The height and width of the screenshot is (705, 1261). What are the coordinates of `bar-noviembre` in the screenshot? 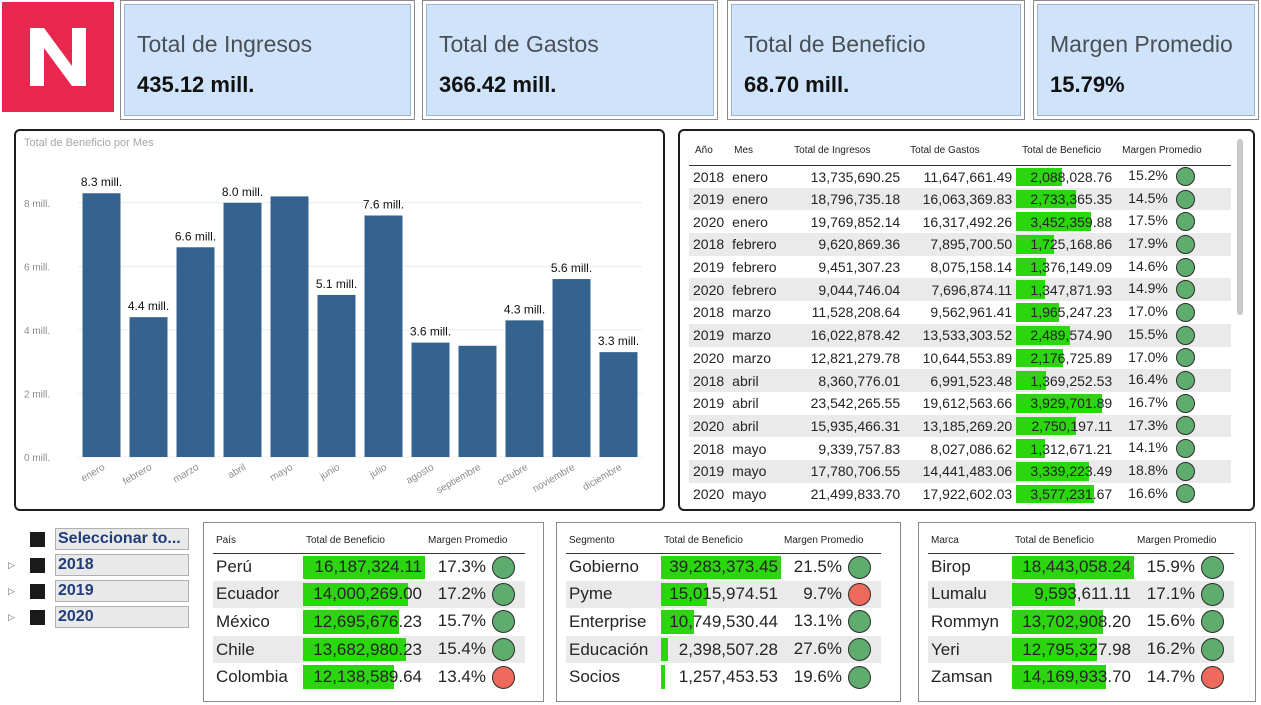 It's located at (571, 368).